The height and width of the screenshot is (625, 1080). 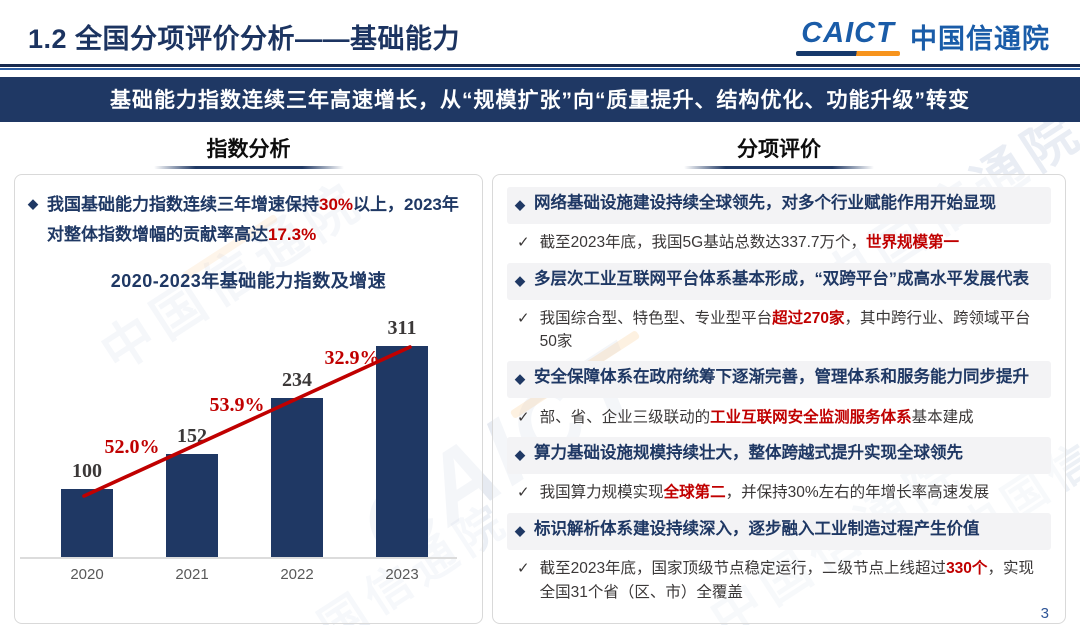 What do you see at coordinates (297, 379) in the screenshot?
I see `bar-value-label-2022: 234` at bounding box center [297, 379].